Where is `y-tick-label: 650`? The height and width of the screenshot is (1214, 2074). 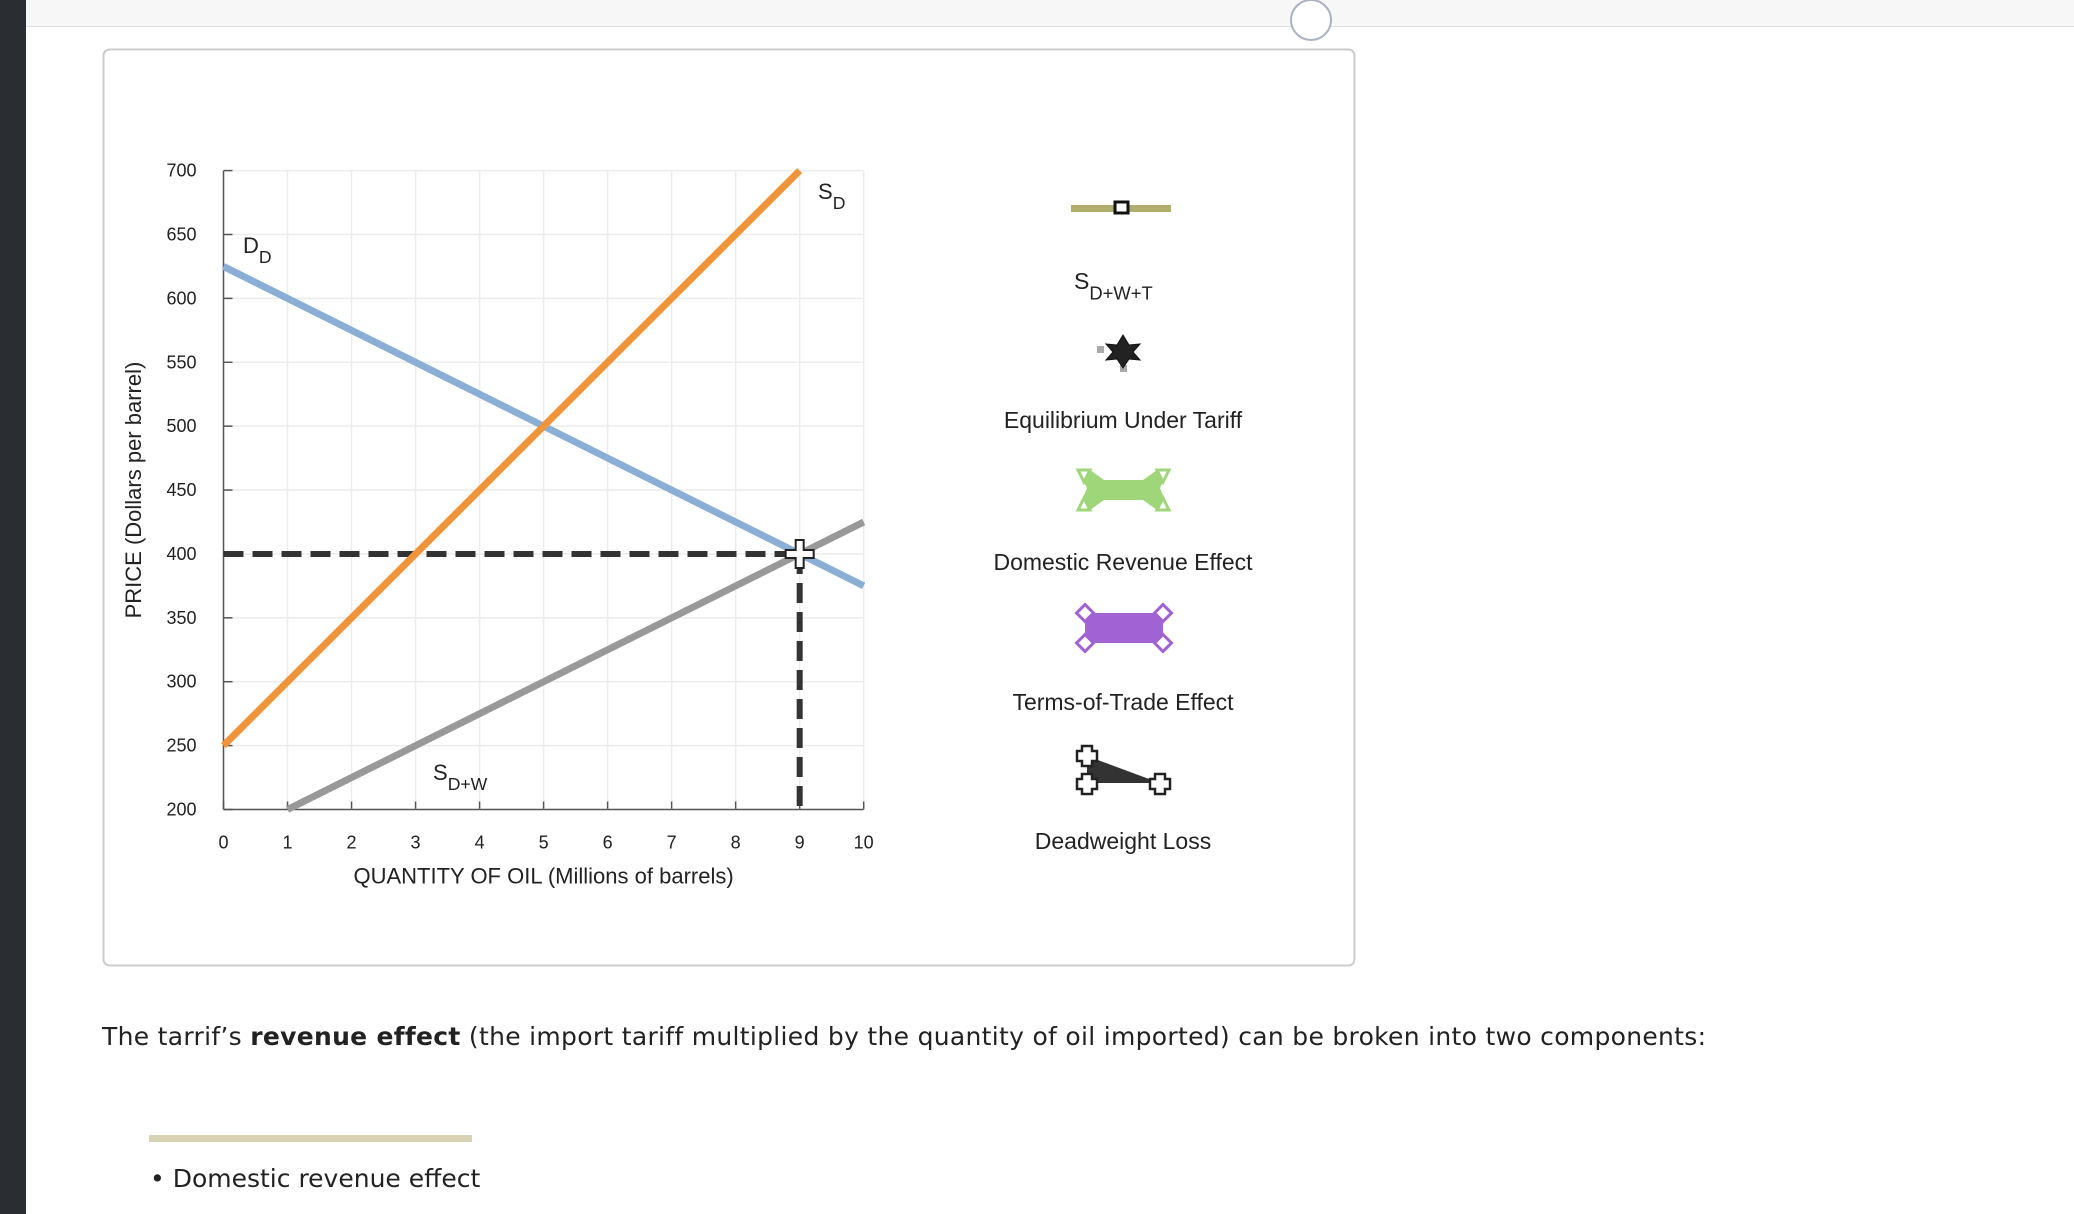
y-tick-label: 650 is located at coordinates (181, 234).